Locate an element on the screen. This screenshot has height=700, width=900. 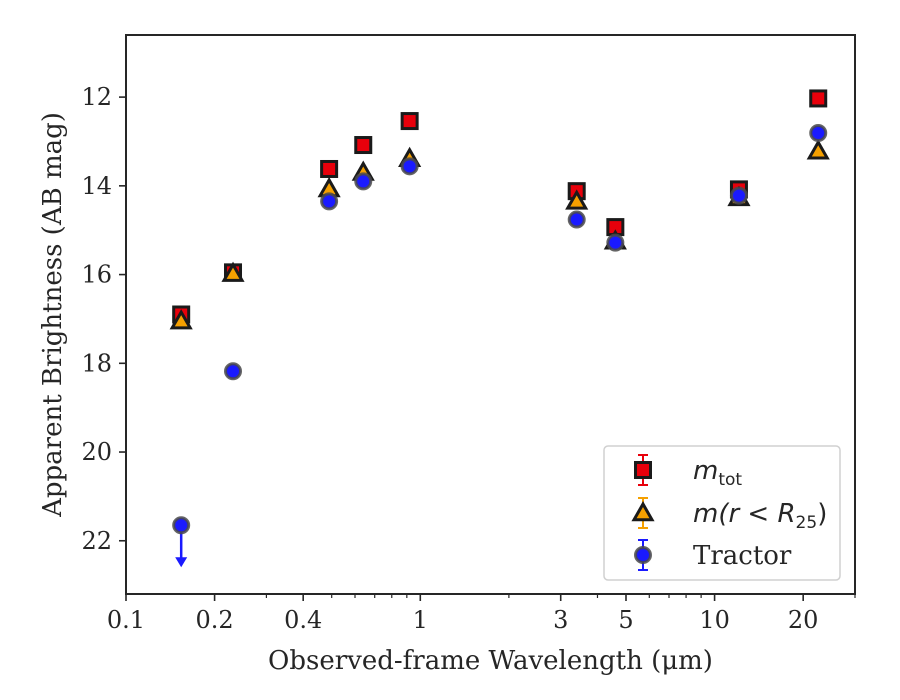
legend-box is located at coordinates (722, 513).